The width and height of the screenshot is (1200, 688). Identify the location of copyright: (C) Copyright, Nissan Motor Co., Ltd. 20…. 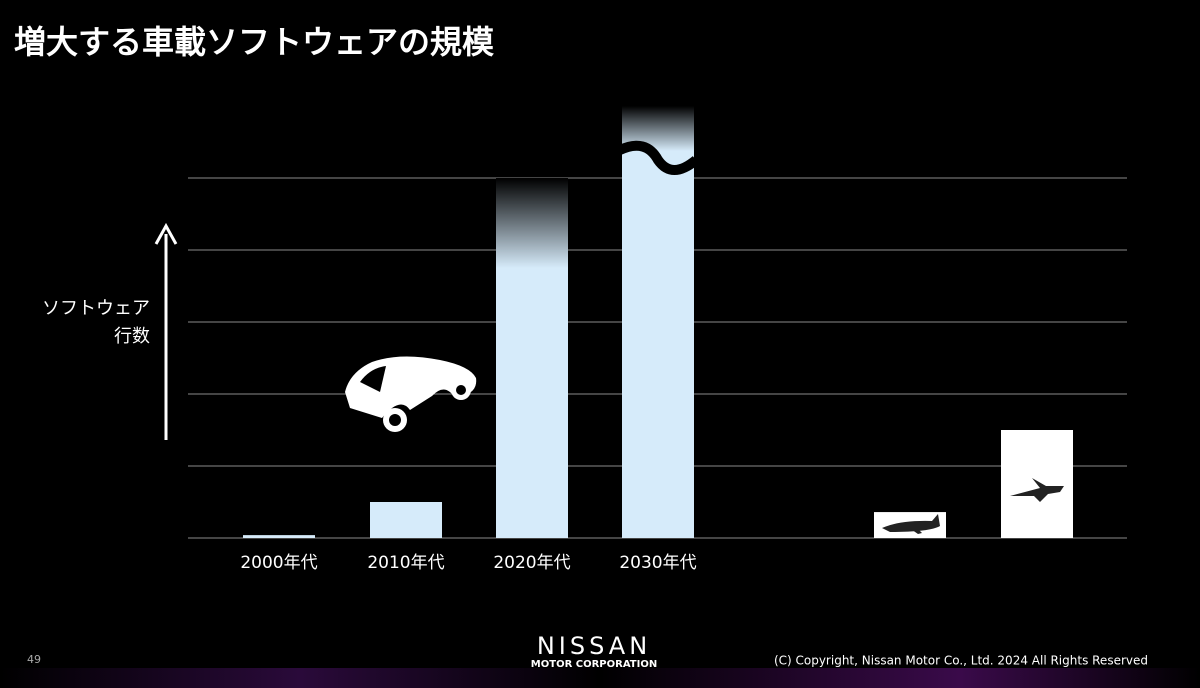
(961, 661).